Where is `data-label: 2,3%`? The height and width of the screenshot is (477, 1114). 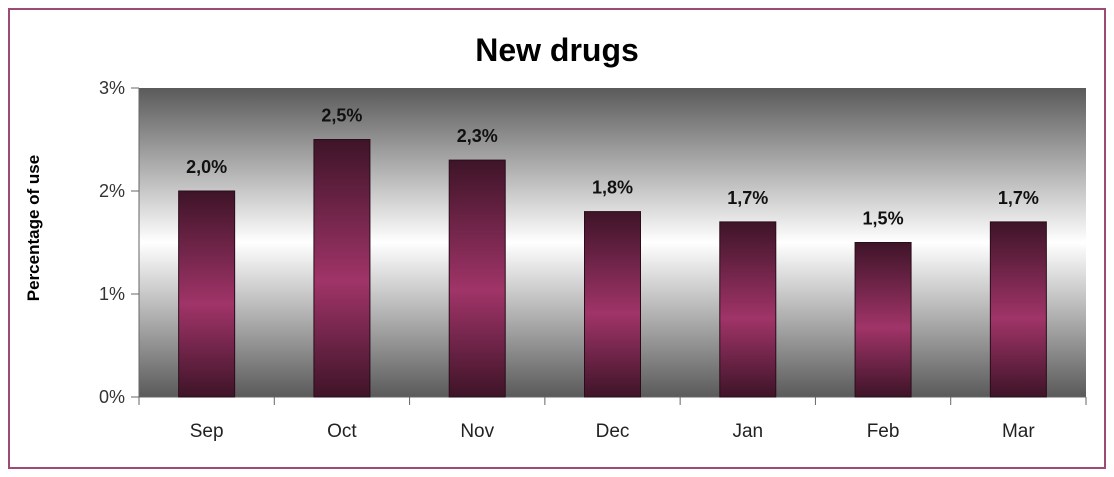 data-label: 2,3% is located at coordinates (477, 136).